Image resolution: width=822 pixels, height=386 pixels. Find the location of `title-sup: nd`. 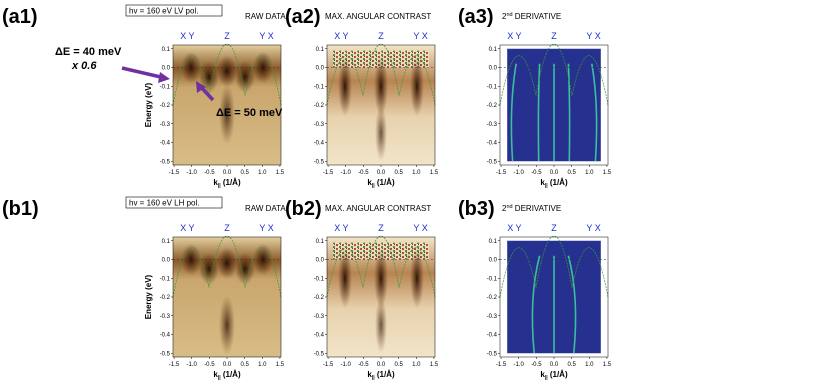

title-sup: nd is located at coordinates (509, 15).